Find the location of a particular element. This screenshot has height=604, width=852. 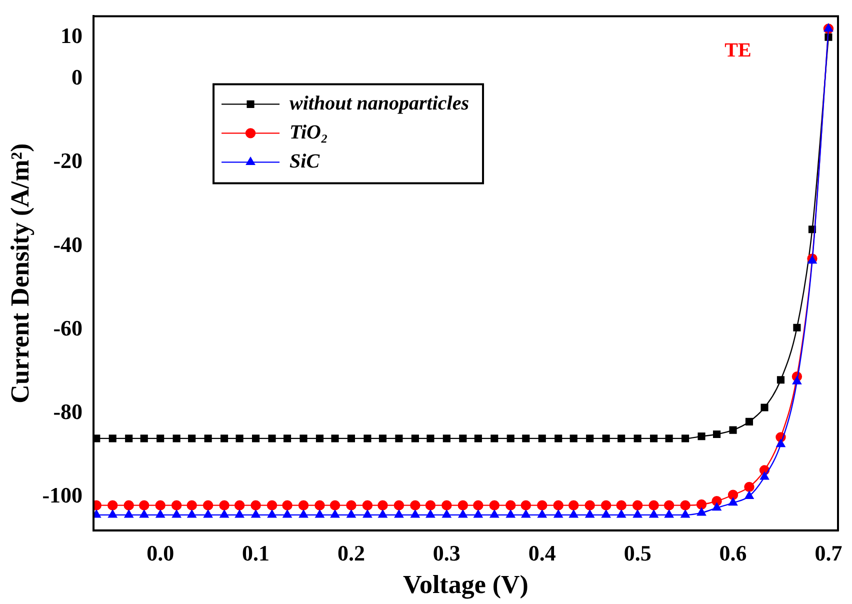

y-axis-title: Current Density (A/m²) is located at coordinates (19, 273).